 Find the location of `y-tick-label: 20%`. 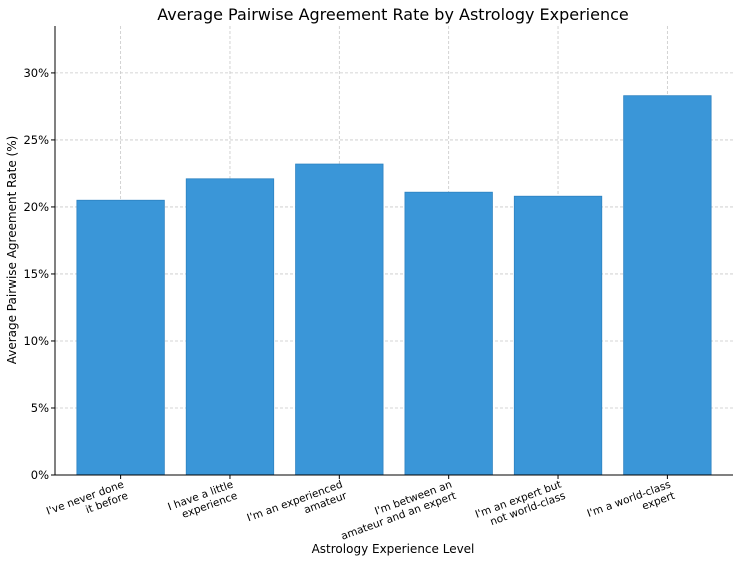

y-tick-label: 20% is located at coordinates (36, 207).